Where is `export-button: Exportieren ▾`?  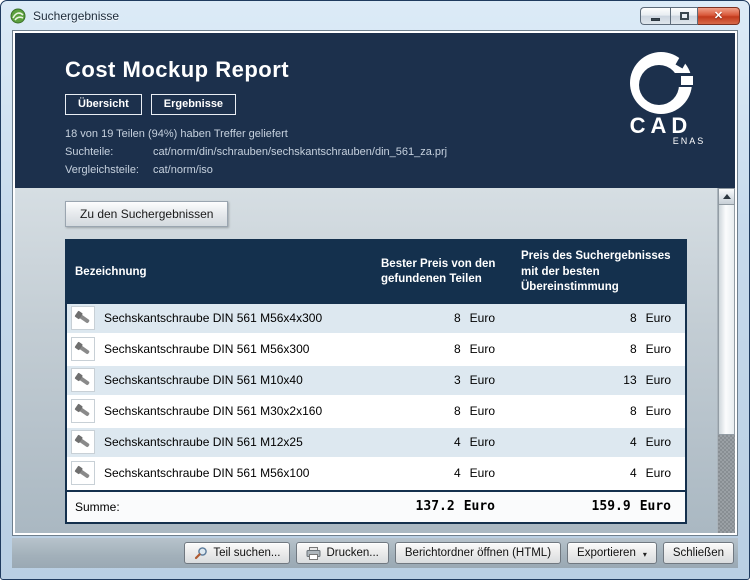 export-button: Exportieren ▾ is located at coordinates (612, 553).